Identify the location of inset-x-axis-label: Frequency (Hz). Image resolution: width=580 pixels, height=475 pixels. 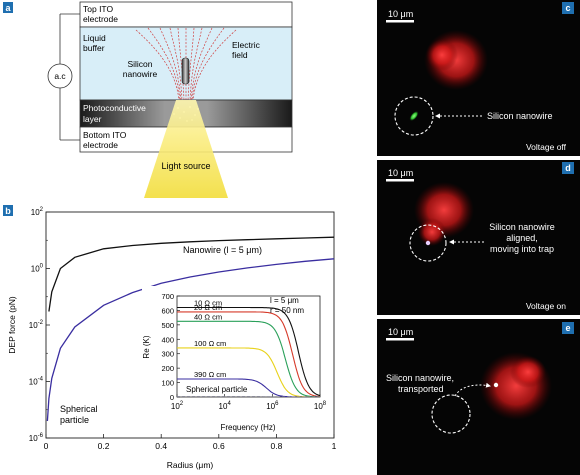
(247, 427).